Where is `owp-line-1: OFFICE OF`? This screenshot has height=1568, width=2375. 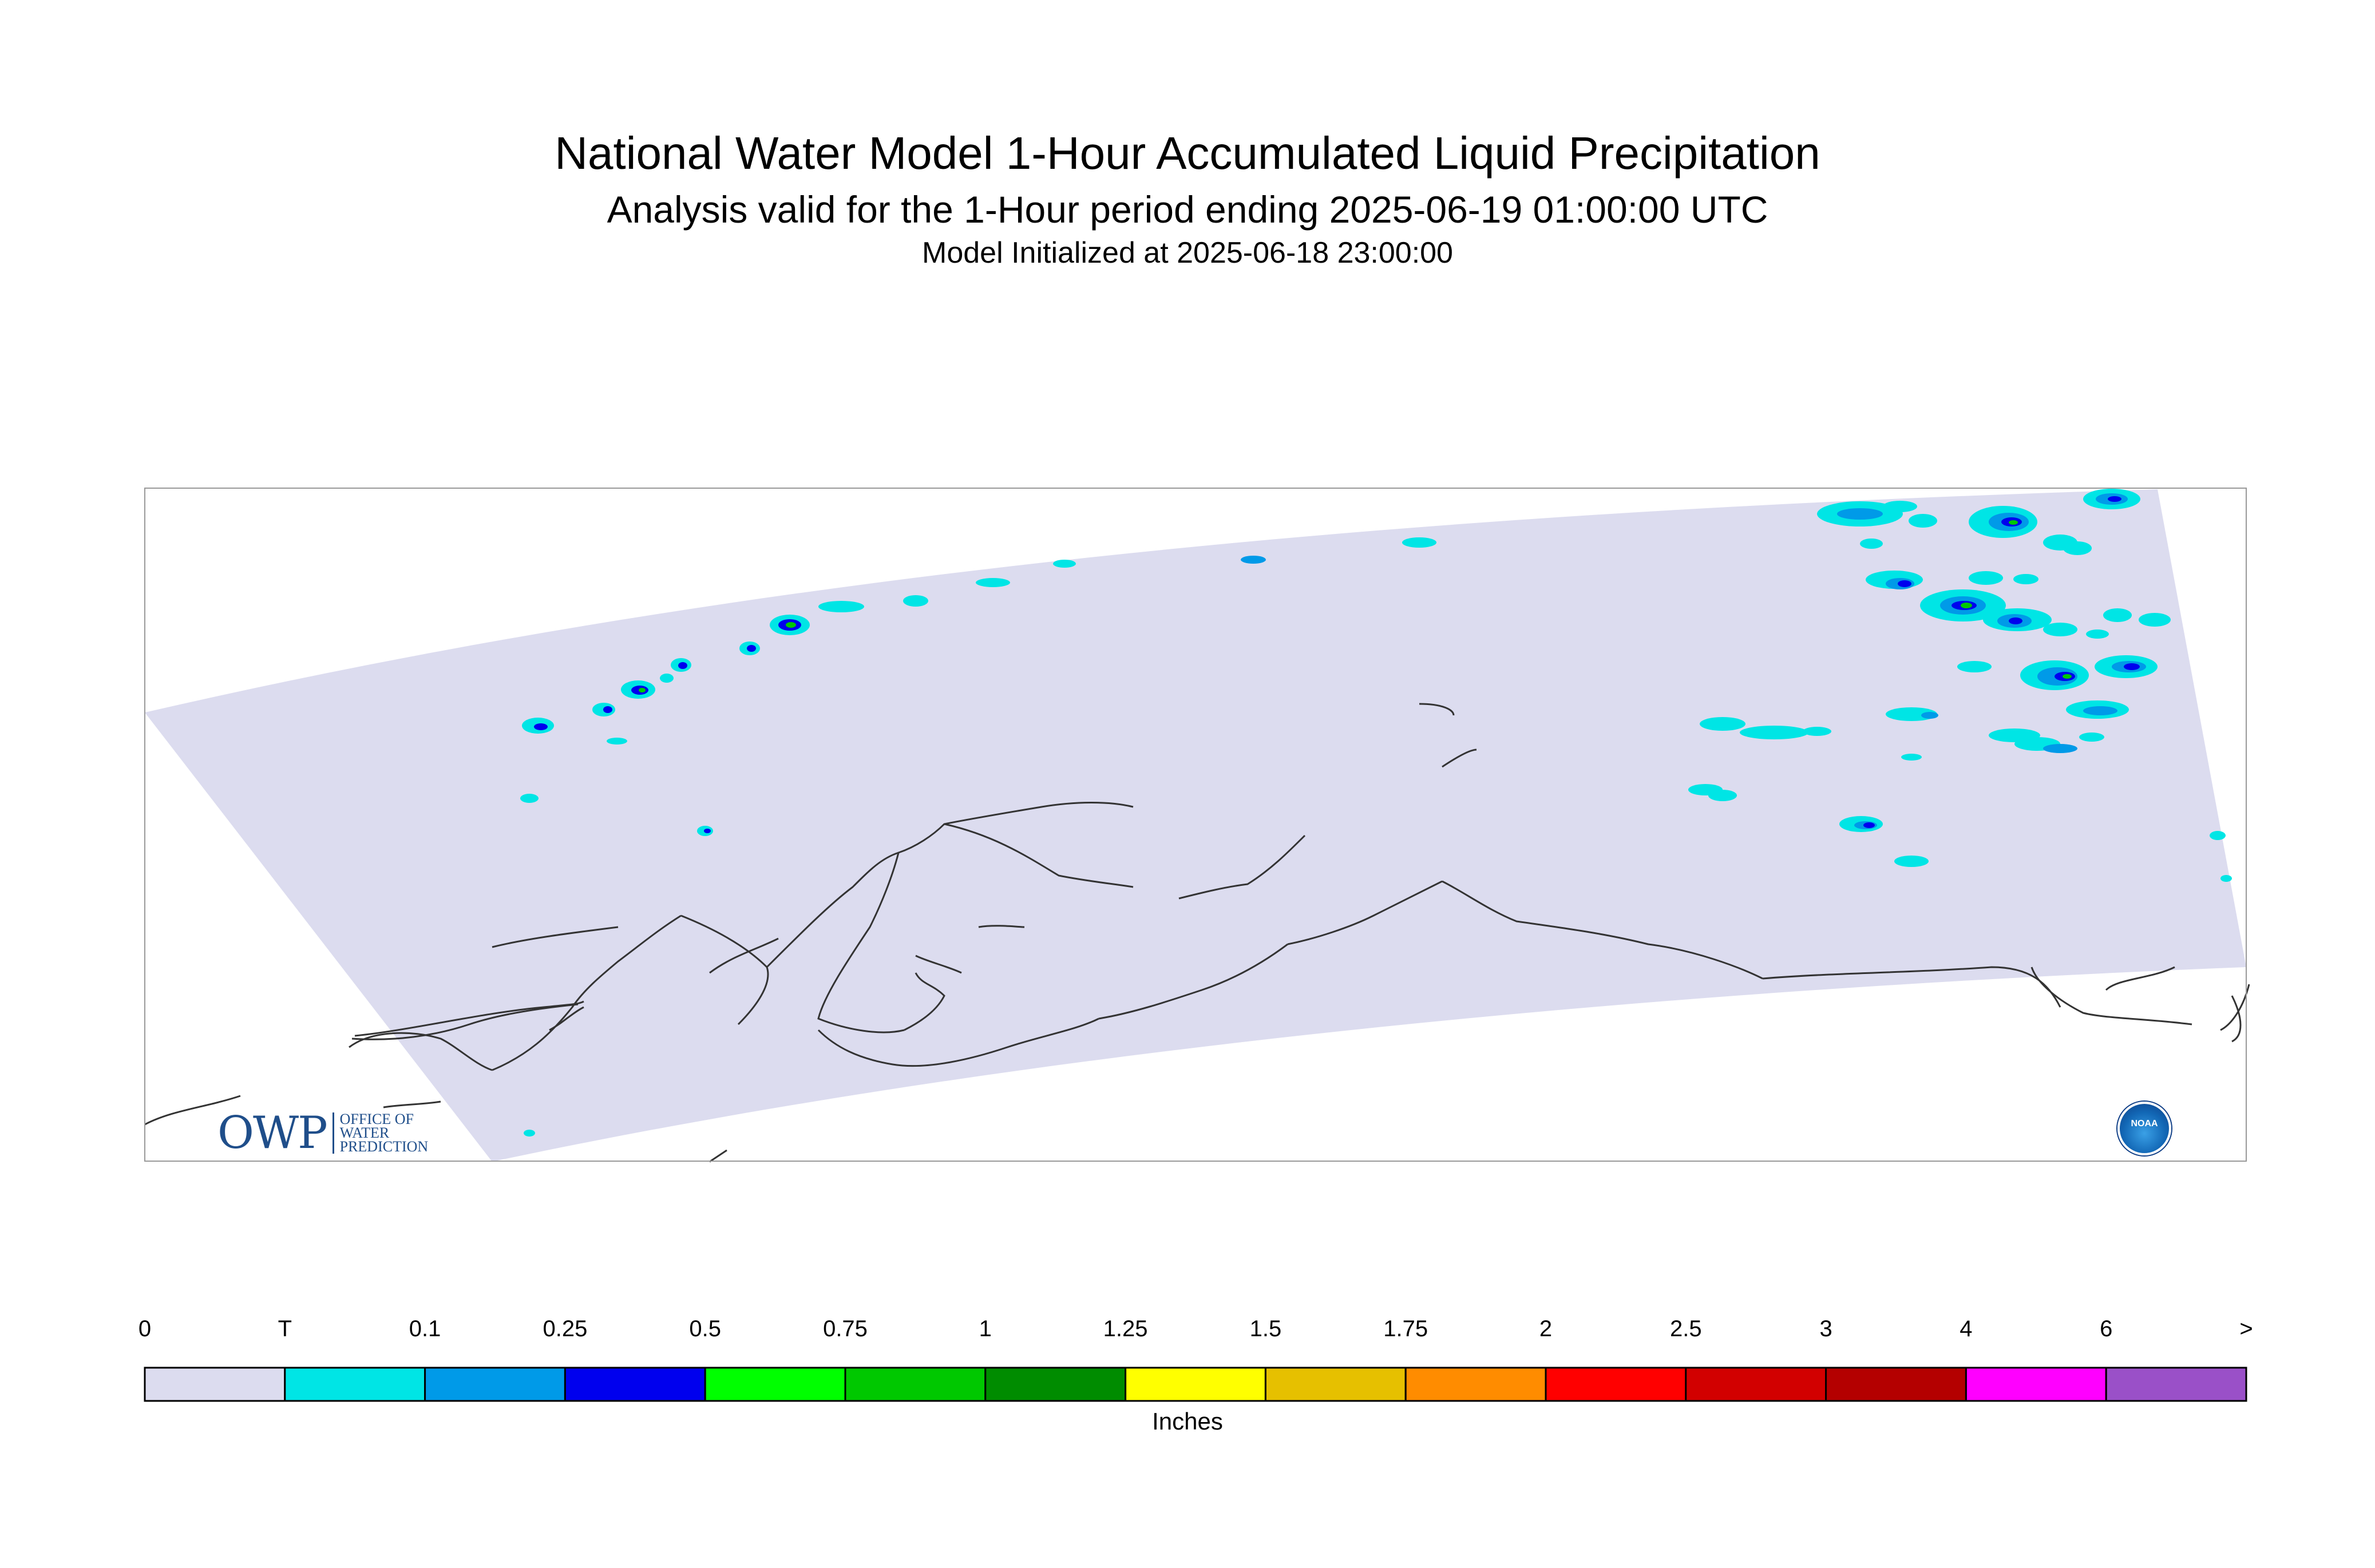
owp-line-1: OFFICE OF is located at coordinates (377, 1119).